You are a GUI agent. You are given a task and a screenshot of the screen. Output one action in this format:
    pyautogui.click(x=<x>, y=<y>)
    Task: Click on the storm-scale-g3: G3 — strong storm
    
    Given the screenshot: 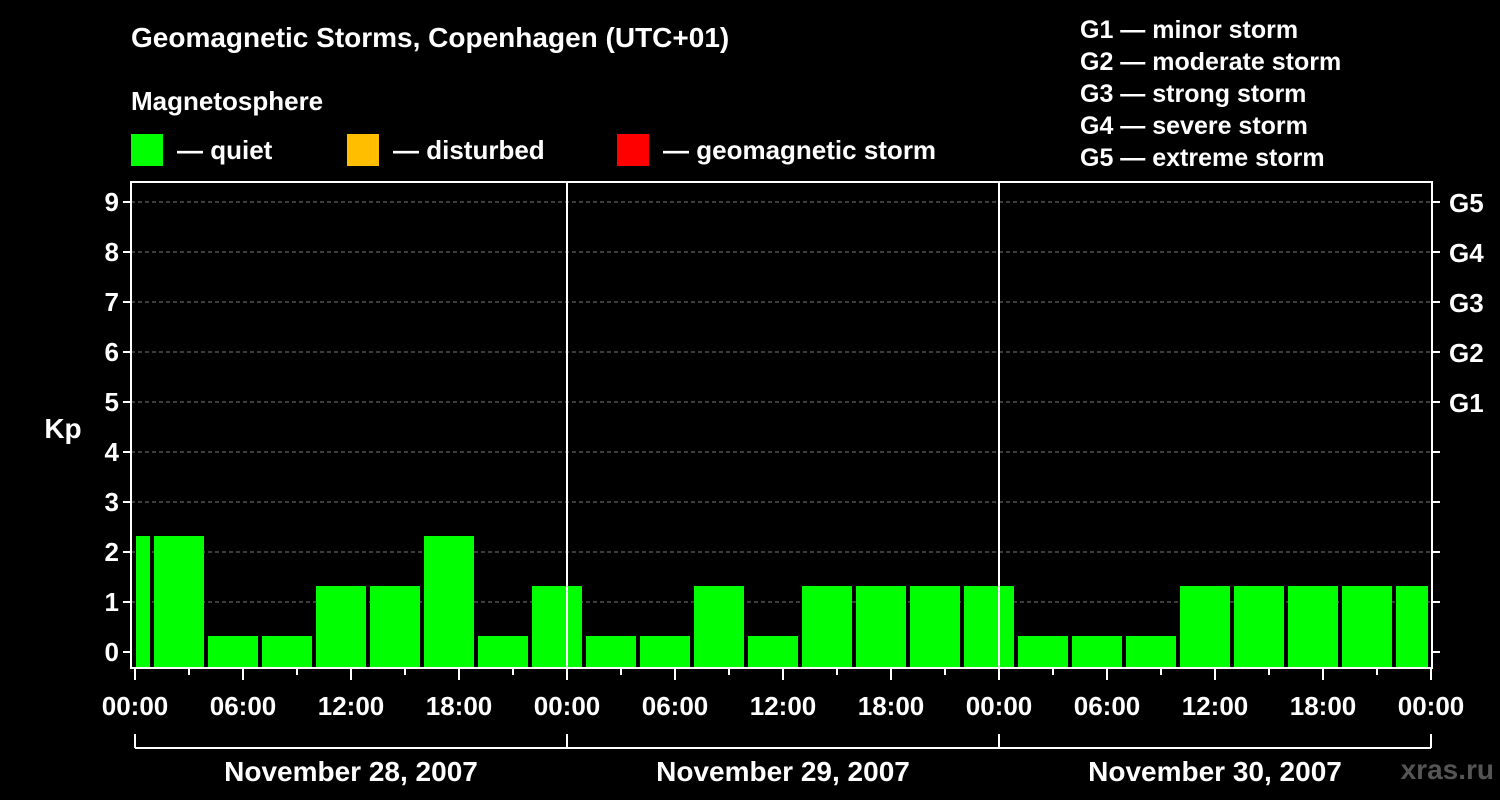 What is the action you would take?
    pyautogui.click(x=1193, y=94)
    